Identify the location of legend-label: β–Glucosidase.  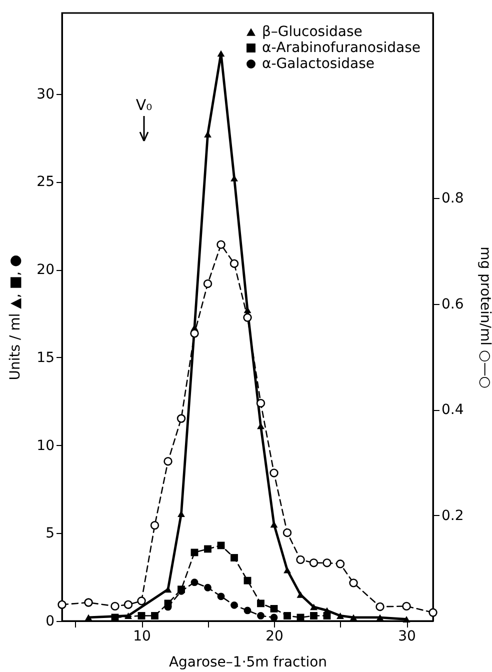
(312, 32).